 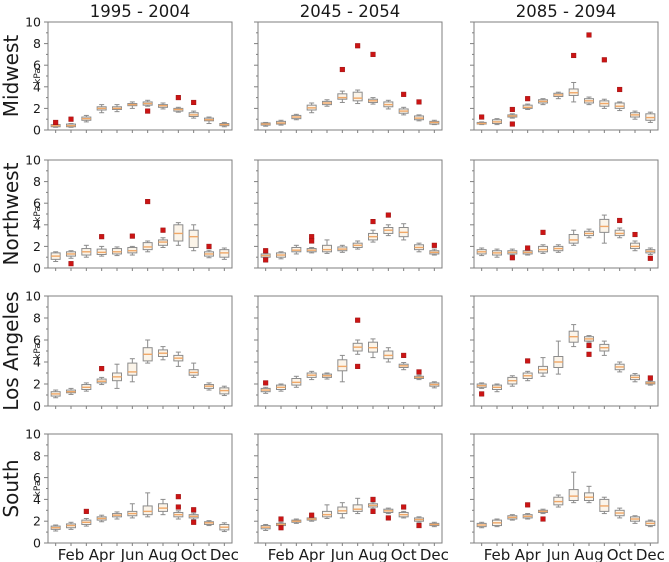 What do you see at coordinates (37, 224) in the screenshot?
I see `y-tick-label: 4` at bounding box center [37, 224].